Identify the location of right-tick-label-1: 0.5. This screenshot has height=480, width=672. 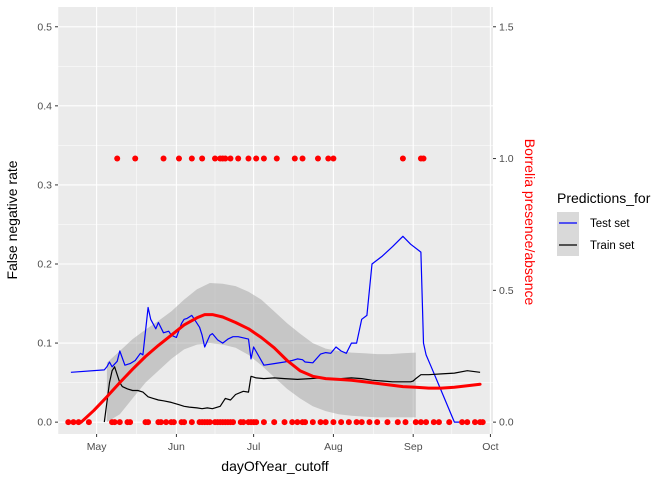
(506, 291).